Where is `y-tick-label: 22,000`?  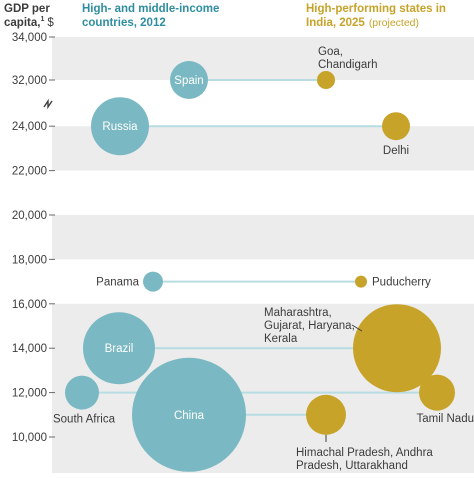 y-tick-label: 22,000 is located at coordinates (29, 172).